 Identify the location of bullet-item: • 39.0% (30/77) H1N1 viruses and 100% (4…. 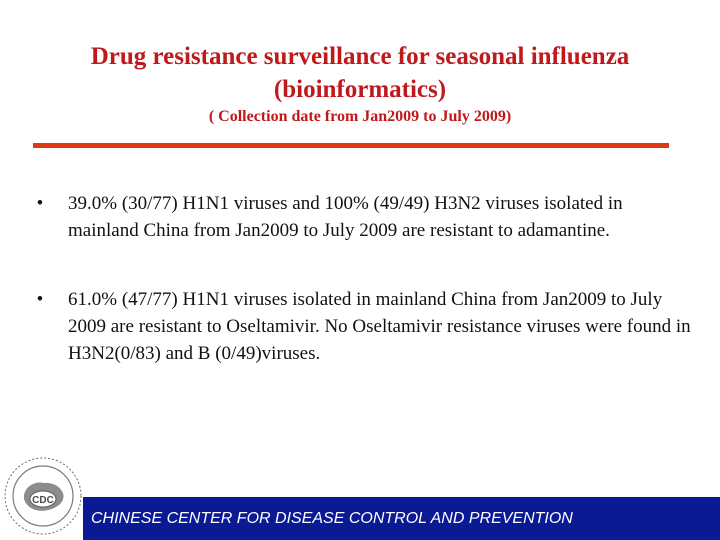
(362, 217).